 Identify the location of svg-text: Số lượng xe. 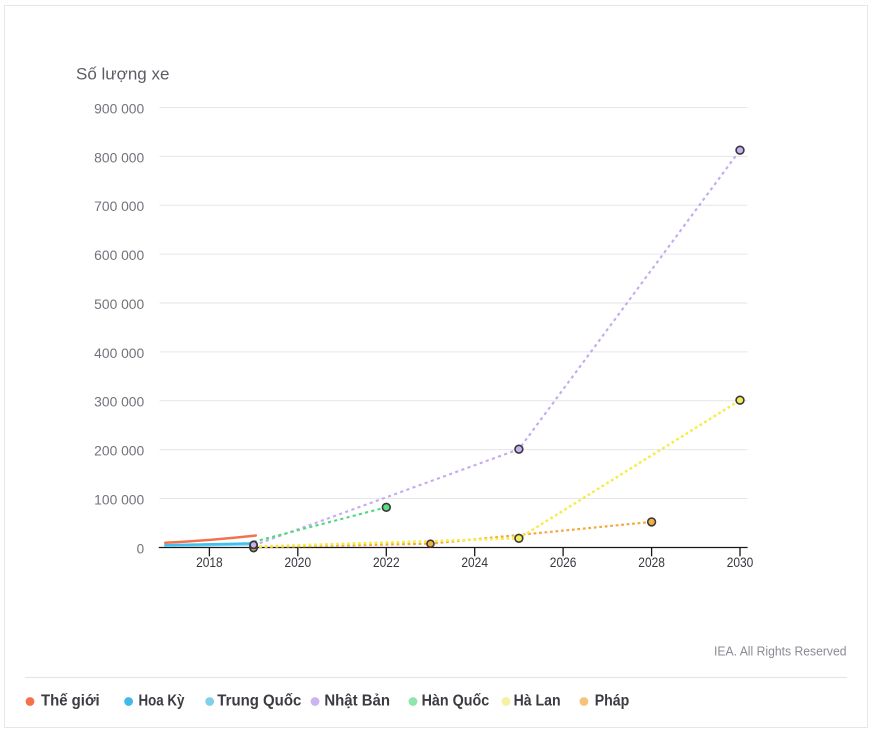
(122, 74).